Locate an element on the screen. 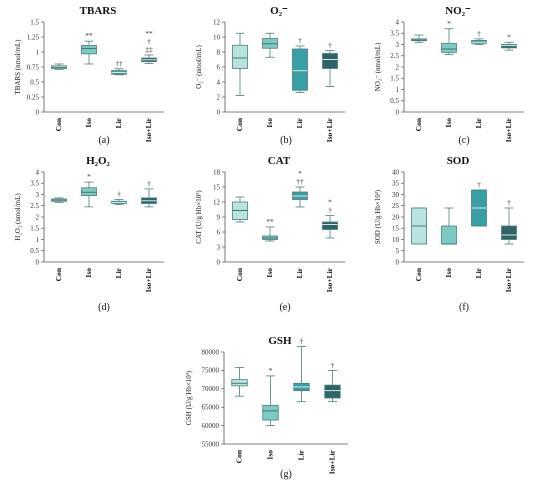 The image size is (550, 482). y-tick-label: 0.5 is located at coordinates (34, 251).